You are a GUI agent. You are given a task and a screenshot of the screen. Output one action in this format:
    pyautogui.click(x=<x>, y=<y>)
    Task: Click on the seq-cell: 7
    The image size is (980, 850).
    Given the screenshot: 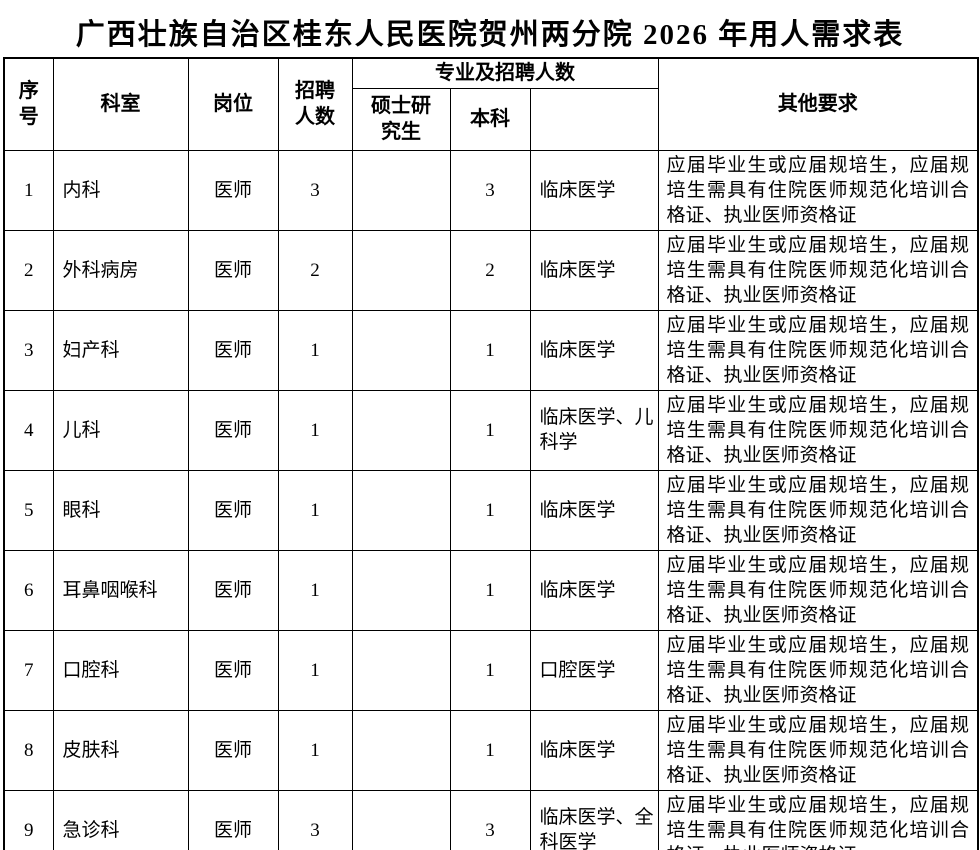 What is the action you would take?
    pyautogui.click(x=28, y=670)
    